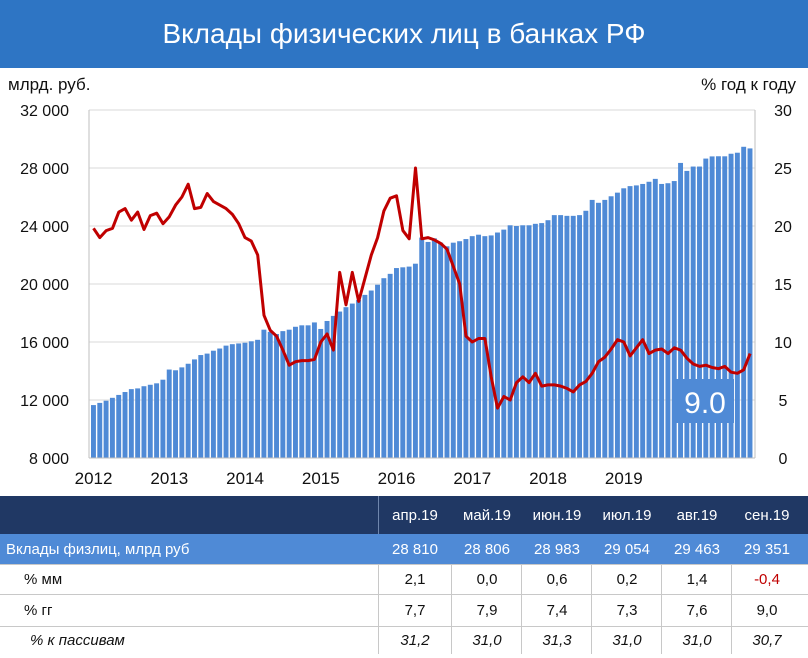 This screenshot has height=658, width=808. I want to click on column-header: авг.19, so click(697, 515).